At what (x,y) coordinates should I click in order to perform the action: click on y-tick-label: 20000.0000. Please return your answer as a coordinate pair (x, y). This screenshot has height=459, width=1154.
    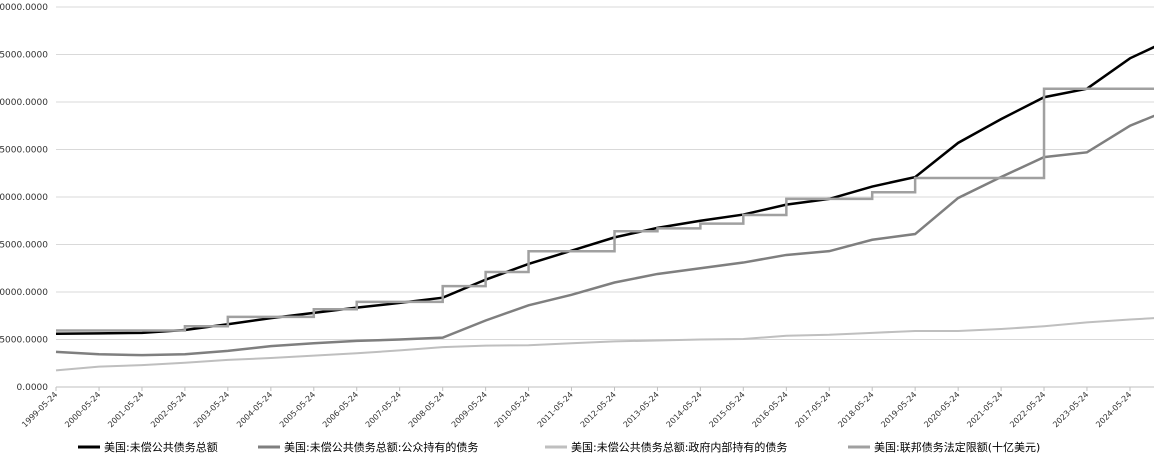
    Looking at the image, I should click on (24, 198).